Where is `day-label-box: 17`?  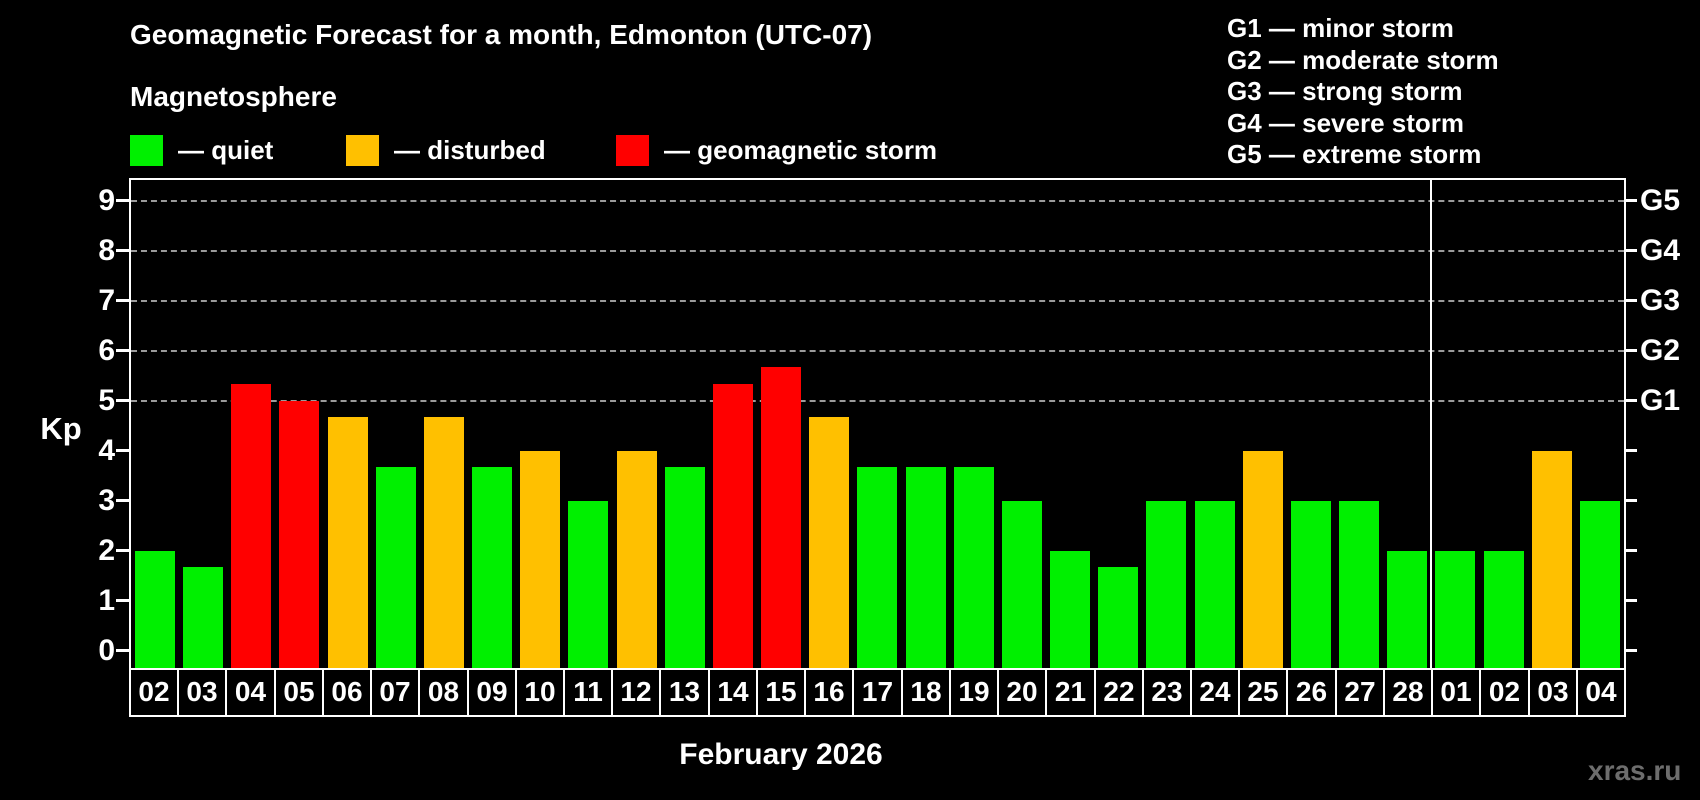 day-label-box: 17 is located at coordinates (877, 692).